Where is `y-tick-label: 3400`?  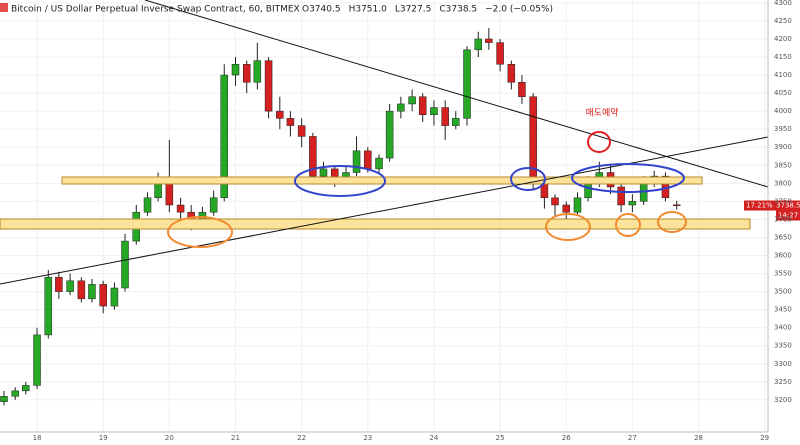 y-tick-label: 3400 is located at coordinates (783, 328).